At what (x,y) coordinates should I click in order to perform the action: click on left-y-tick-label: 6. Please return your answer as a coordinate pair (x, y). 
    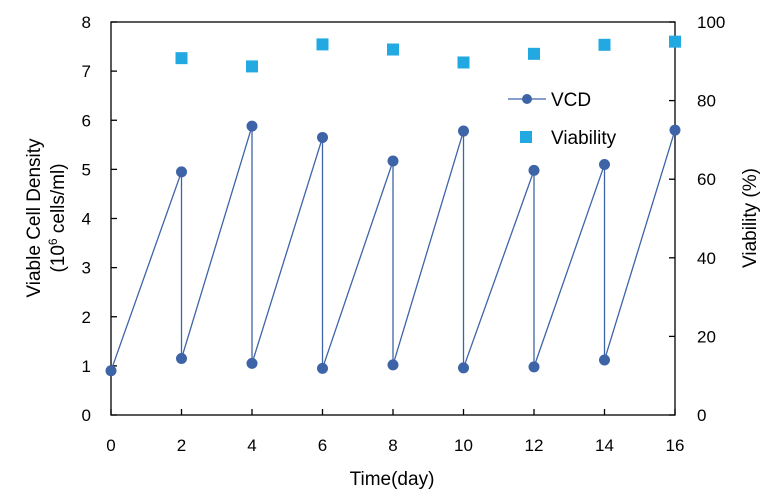
    Looking at the image, I should click on (86, 120).